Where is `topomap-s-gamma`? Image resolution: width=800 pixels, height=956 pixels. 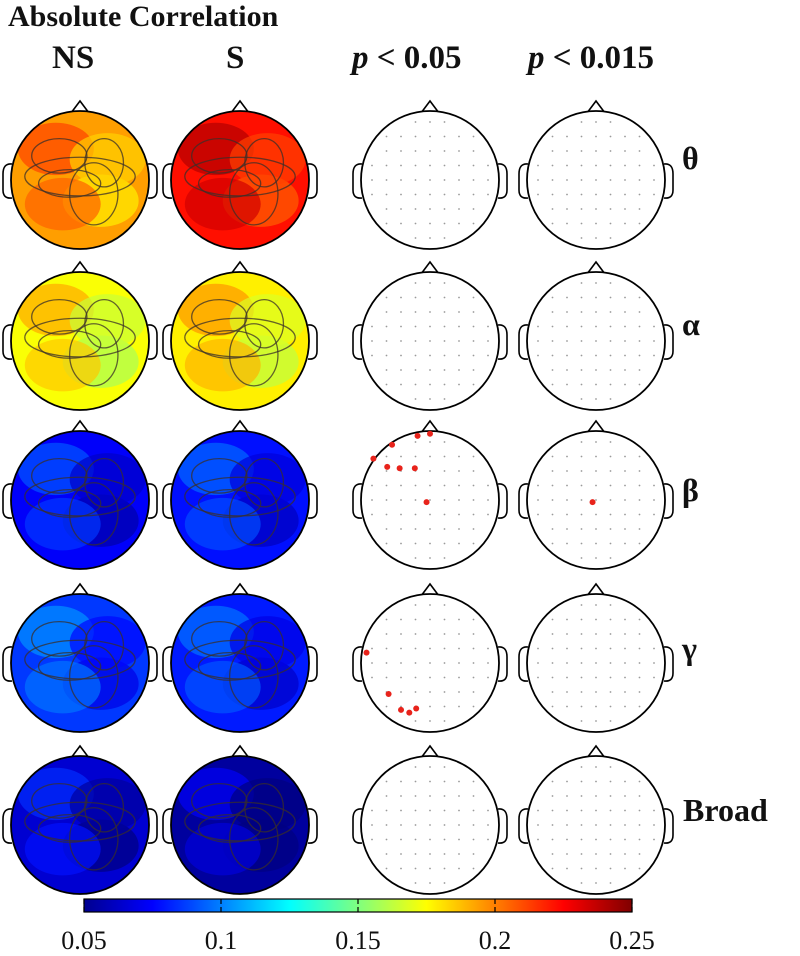
topomap-s-gamma is located at coordinates (240, 657).